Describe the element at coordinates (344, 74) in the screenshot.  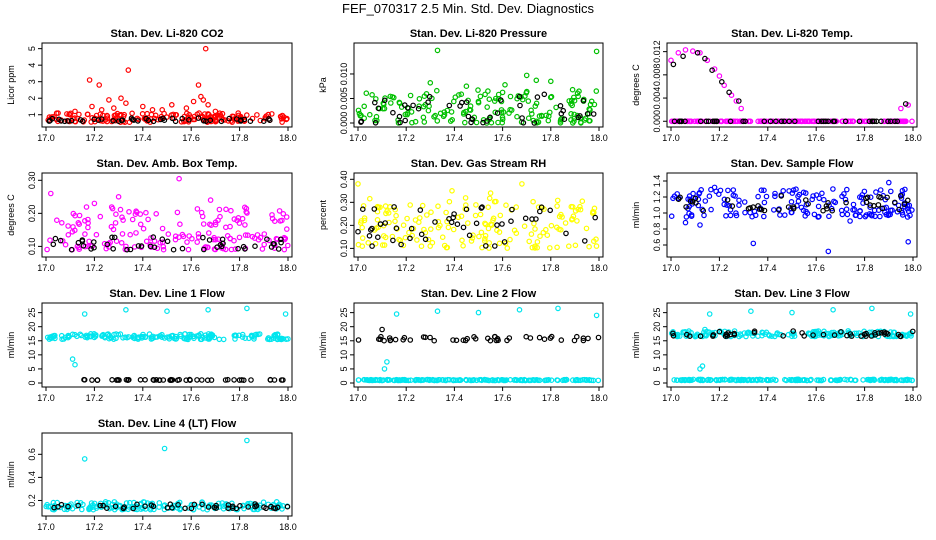
I see `y-tick-label: 0.010` at that location.